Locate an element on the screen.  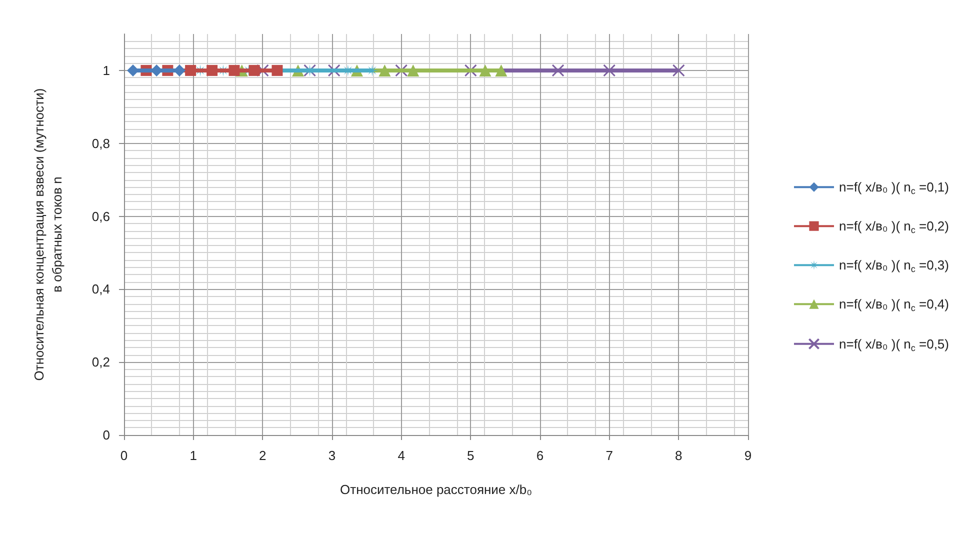
y-axis-title: Относительная концентрация взвеси (мутности) в обратных токов n is located at coordinates (48, 234).